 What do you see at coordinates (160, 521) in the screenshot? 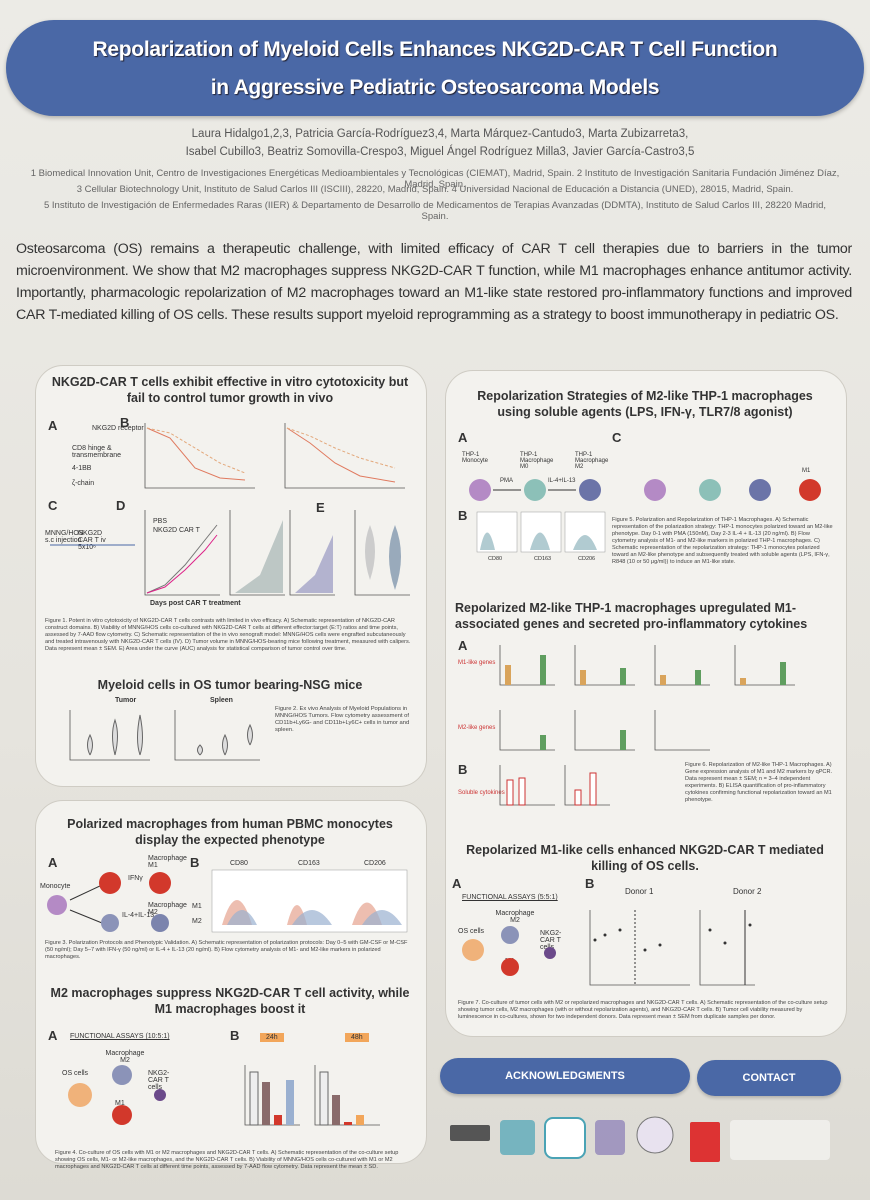
I see `legend-entry: PBS` at bounding box center [160, 521].